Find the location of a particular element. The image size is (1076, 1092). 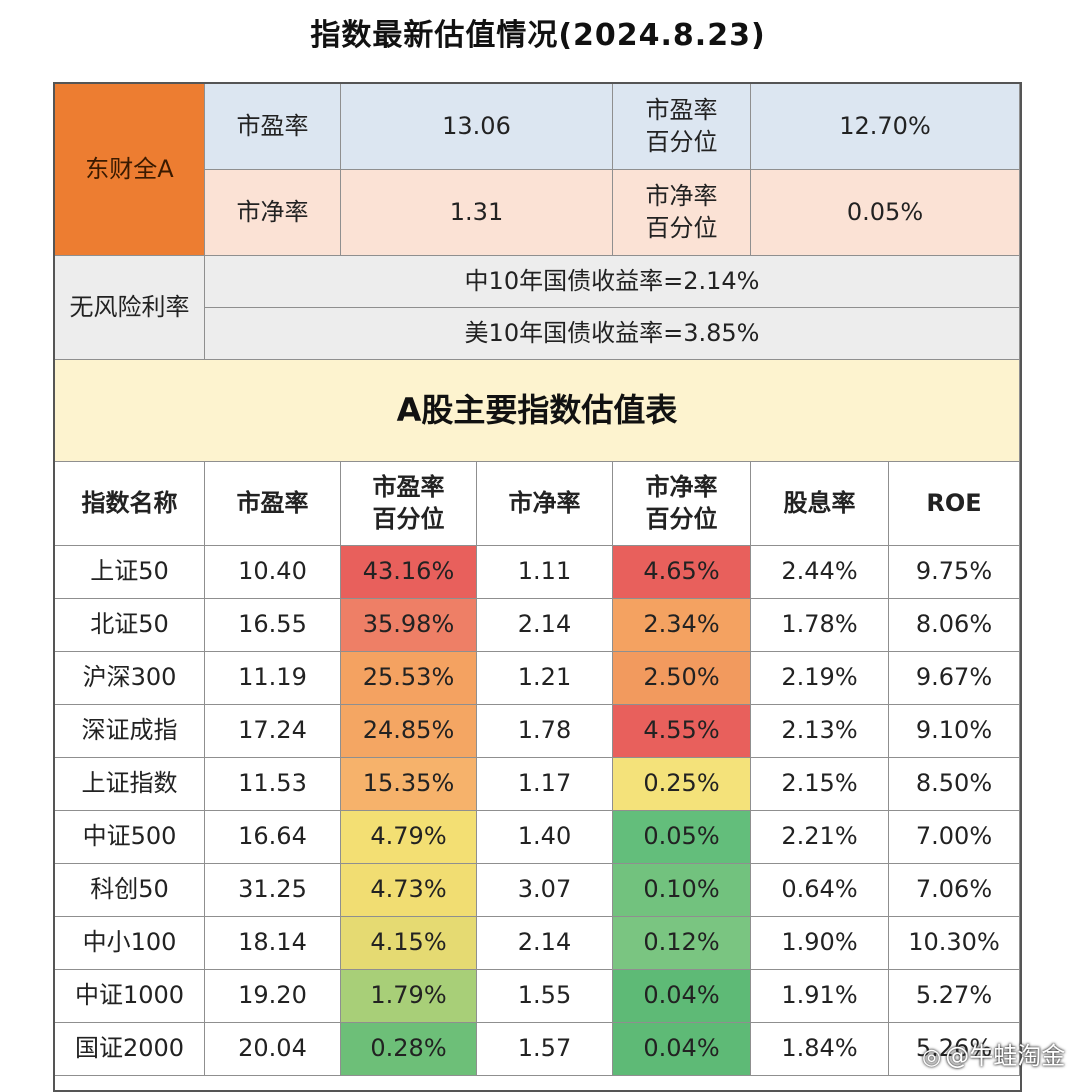

table-cell-pe-pct: 35.98% is located at coordinates (409, 625).